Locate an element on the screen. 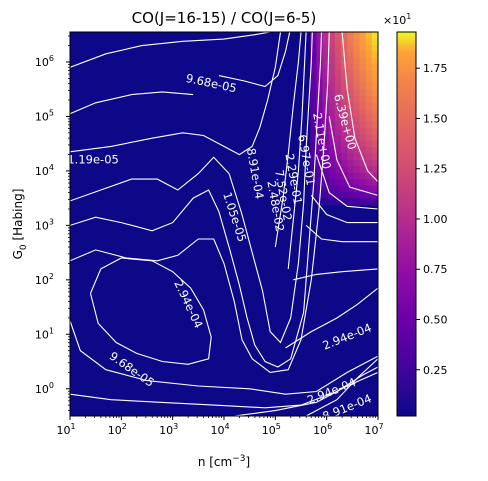 The height and width of the screenshot is (481, 488). x-tick-label: 10² is located at coordinates (117, 429).